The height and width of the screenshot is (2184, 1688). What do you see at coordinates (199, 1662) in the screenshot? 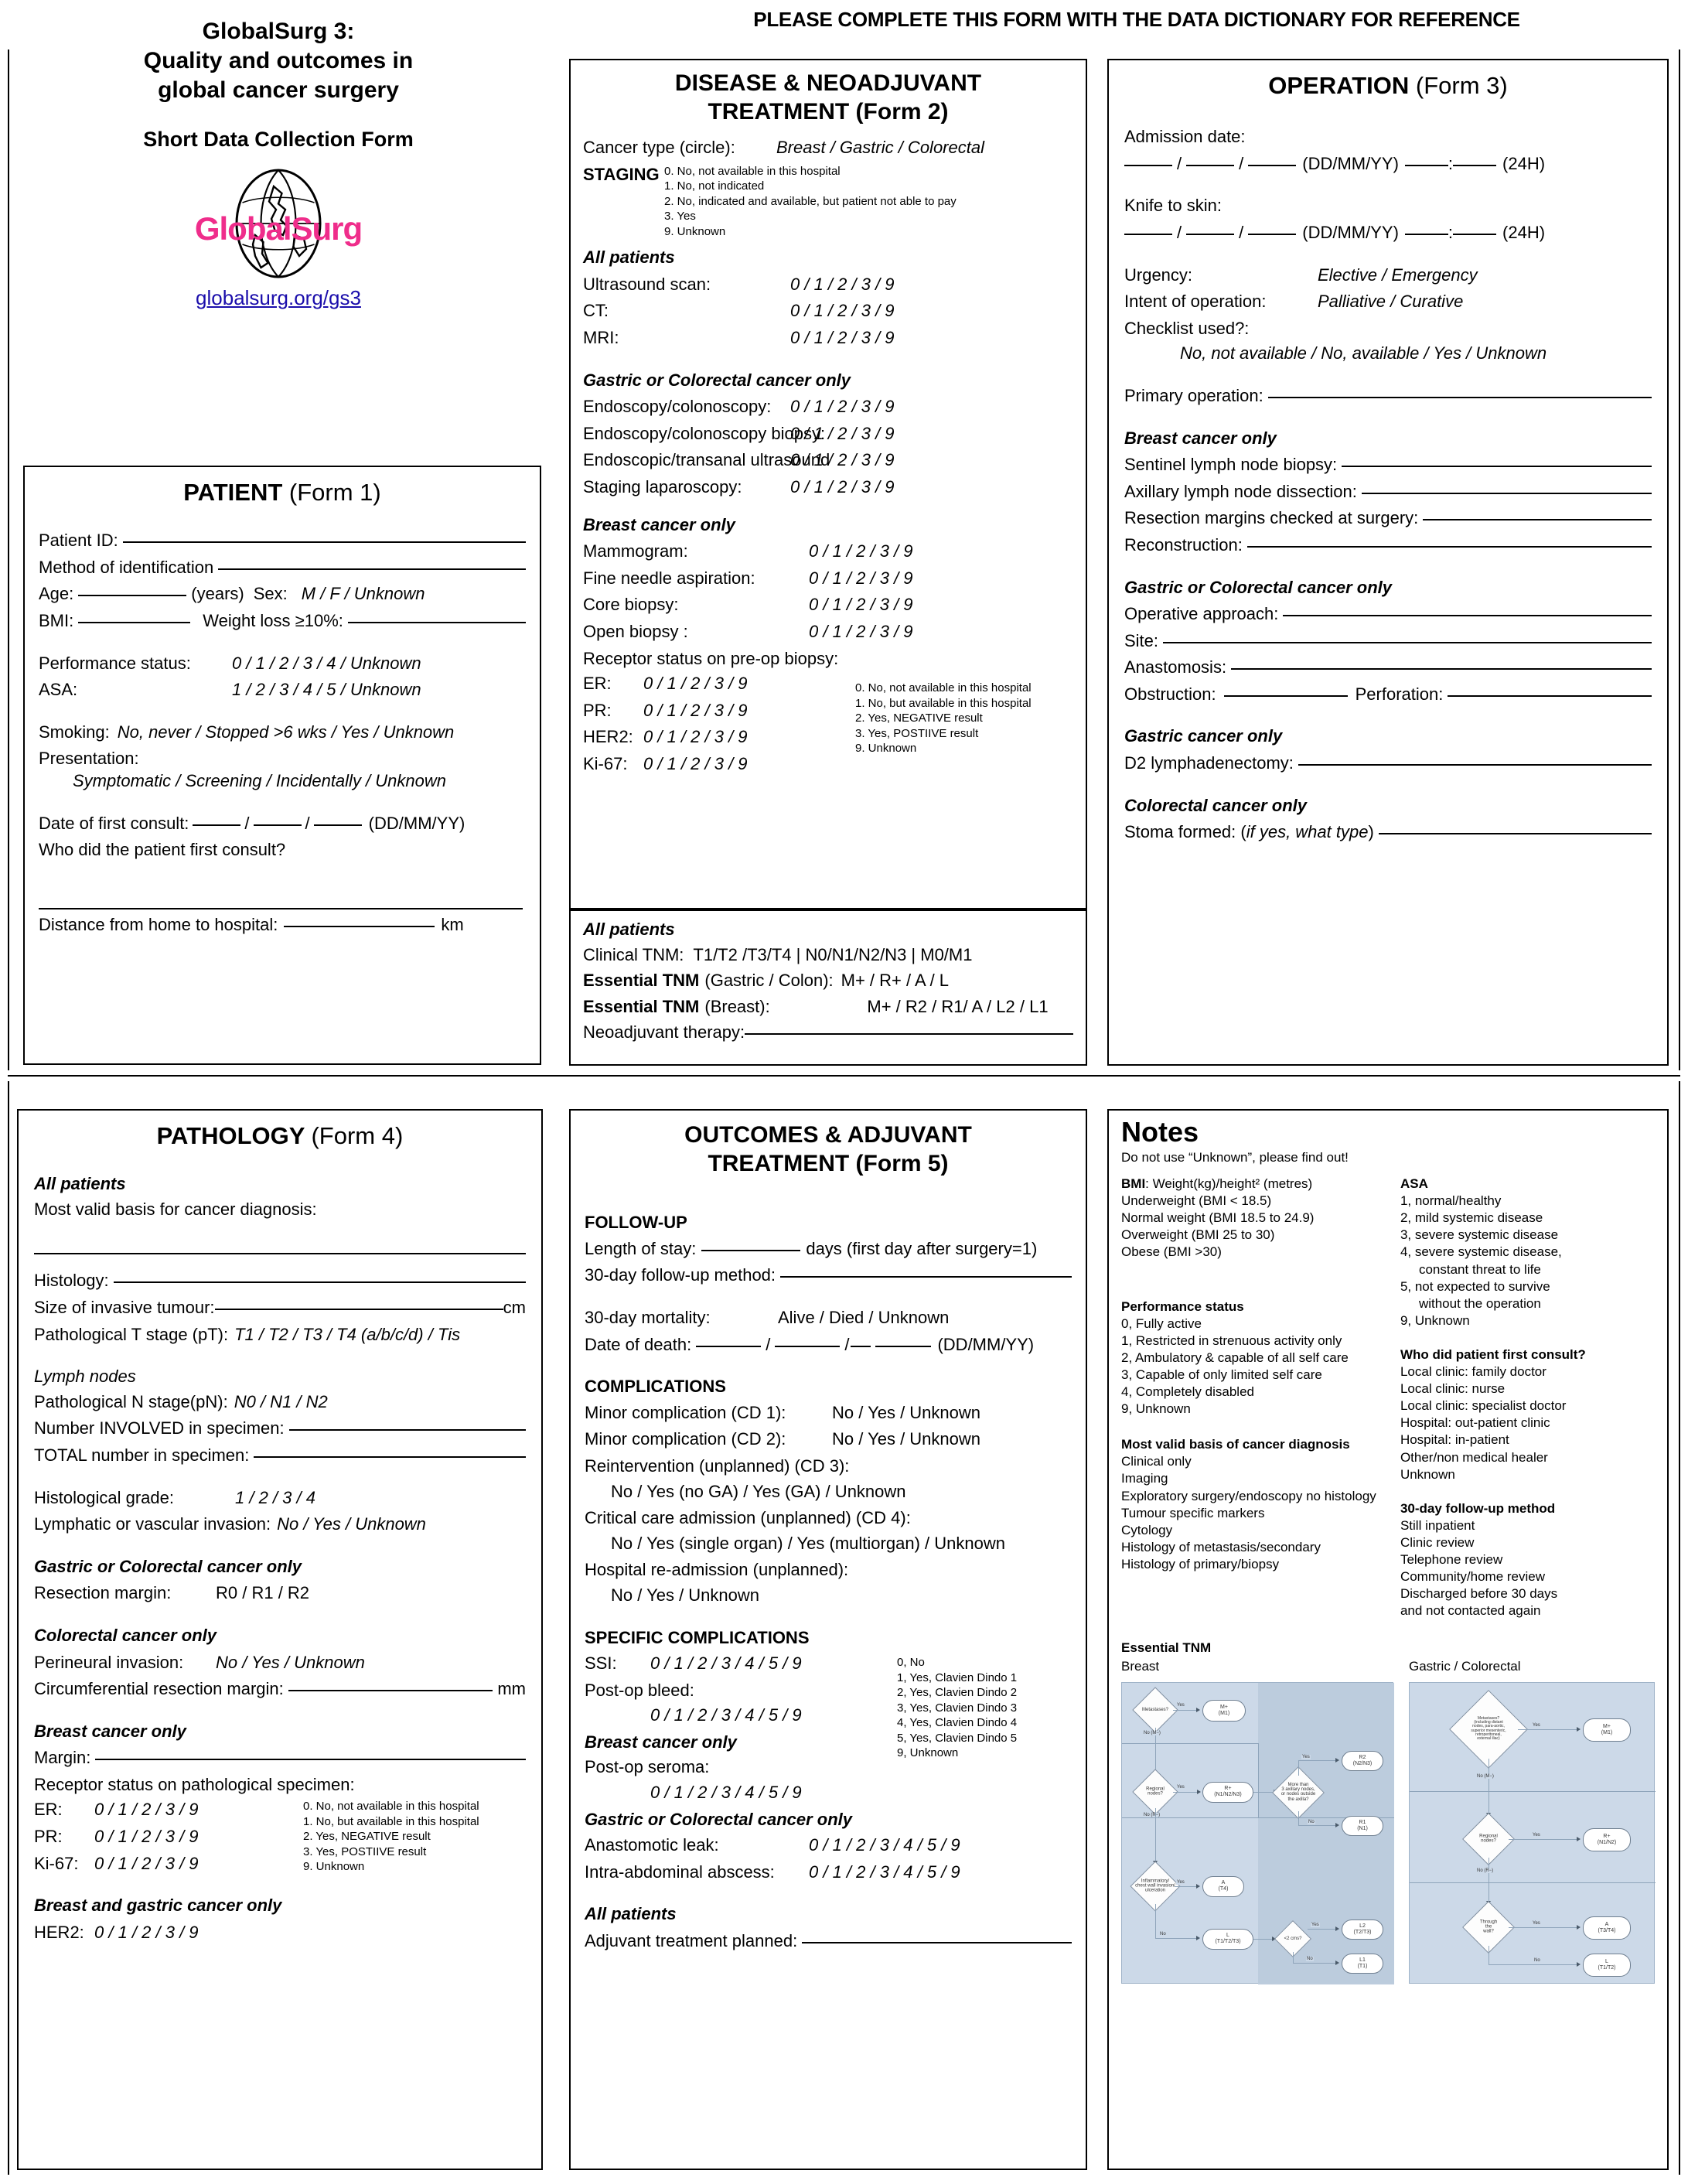
I see `field-perineural-invasion: Perineural invasion: No / Yes / Unknown` at bounding box center [199, 1662].